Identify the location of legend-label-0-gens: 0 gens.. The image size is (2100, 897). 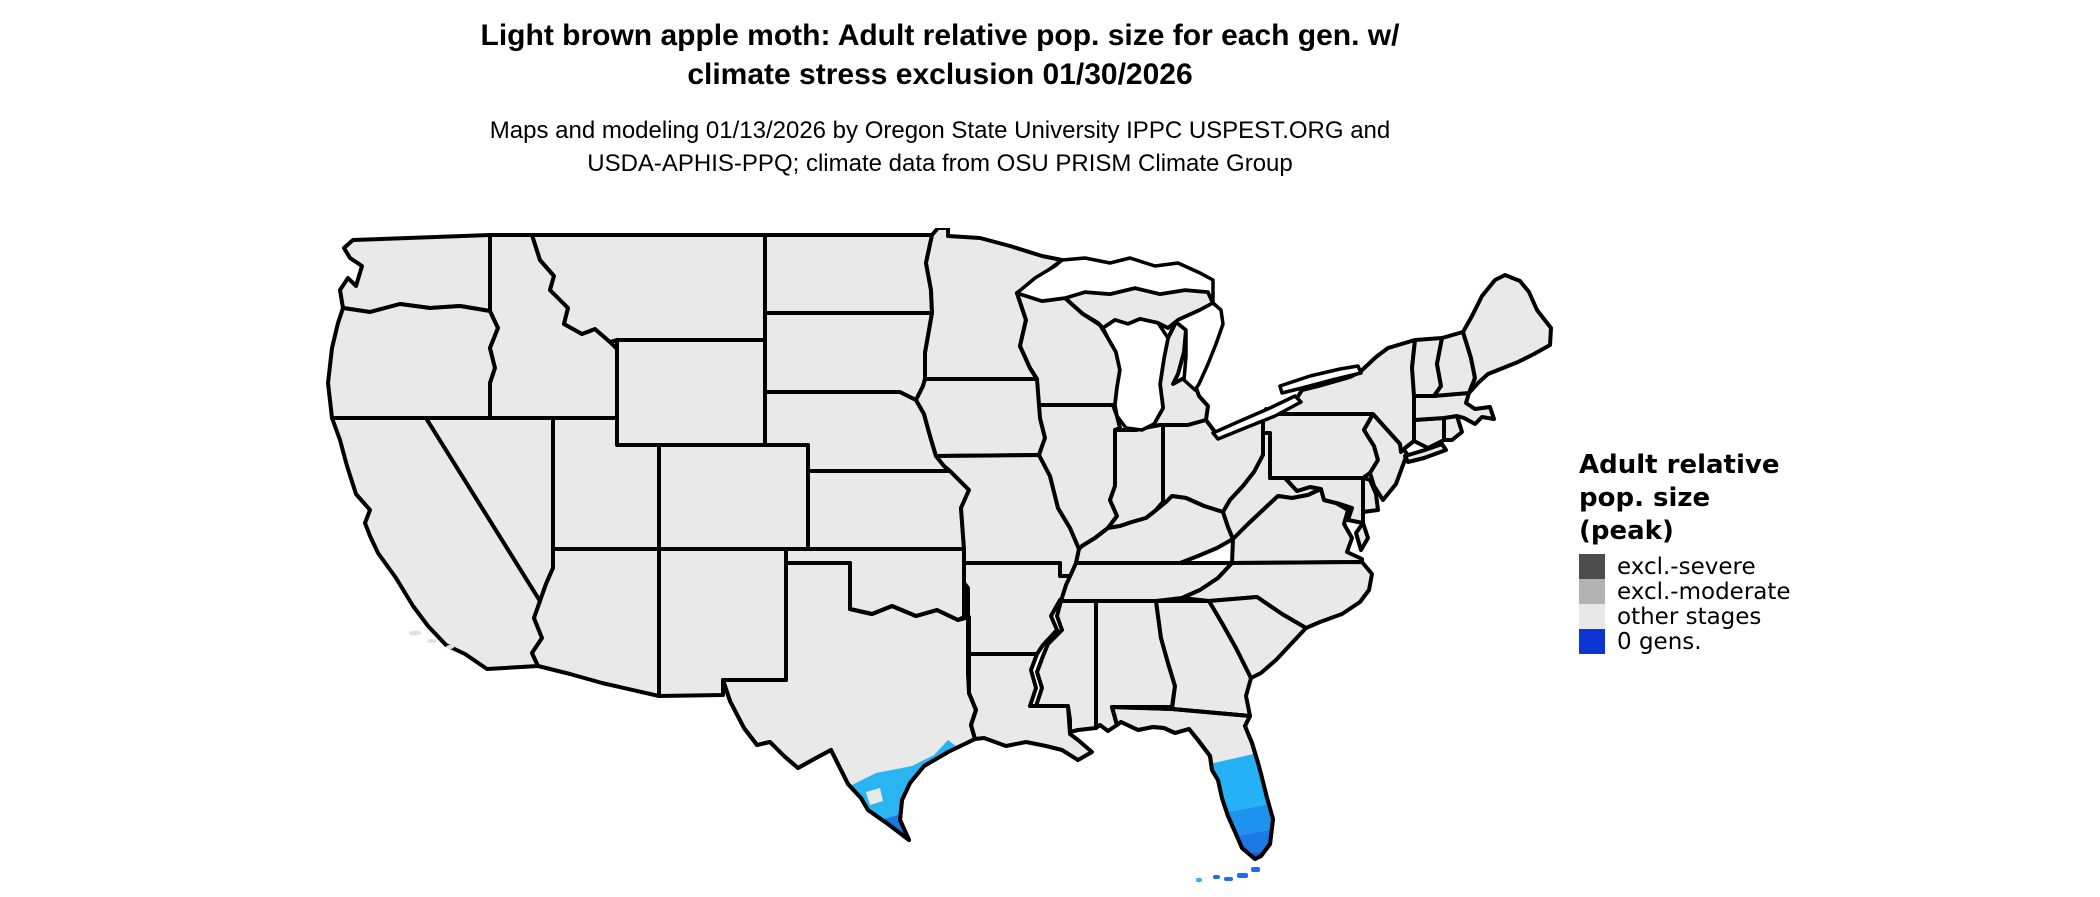
(1659, 641).